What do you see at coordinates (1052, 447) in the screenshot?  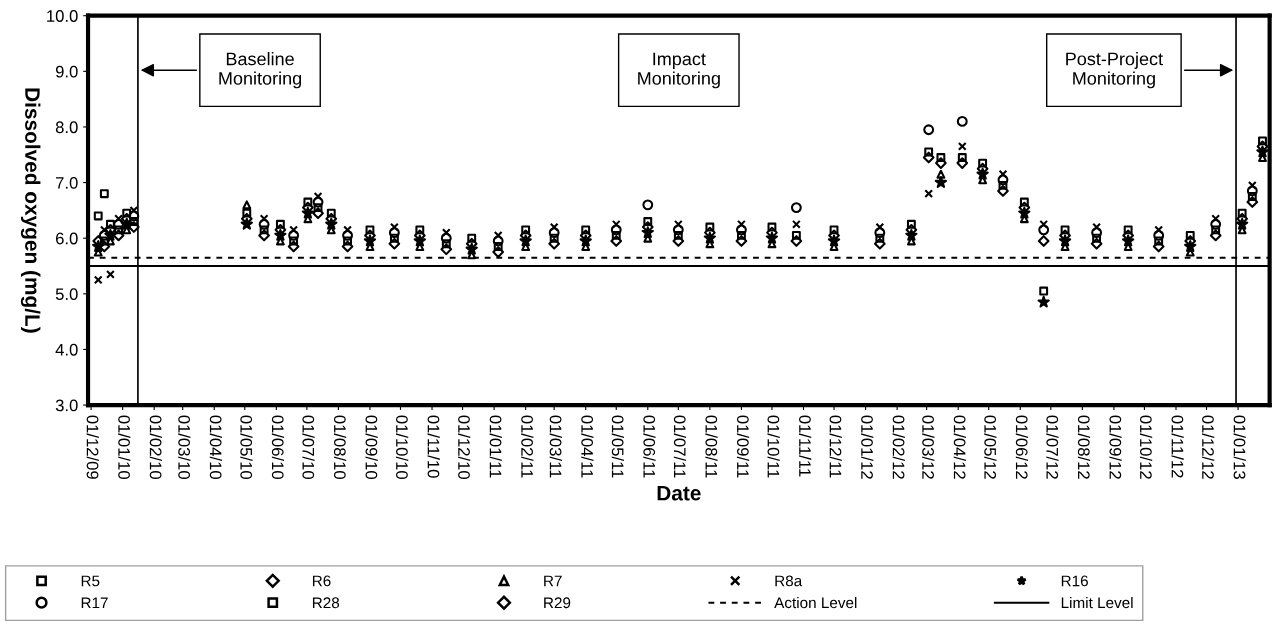 I see `x-tick-label: 01/07/12` at bounding box center [1052, 447].